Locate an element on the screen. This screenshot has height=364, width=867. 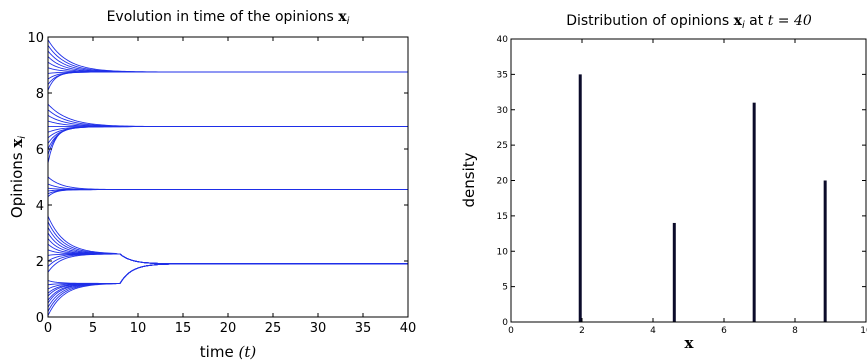
y-tick-label: 2 is located at coordinates (40, 262).